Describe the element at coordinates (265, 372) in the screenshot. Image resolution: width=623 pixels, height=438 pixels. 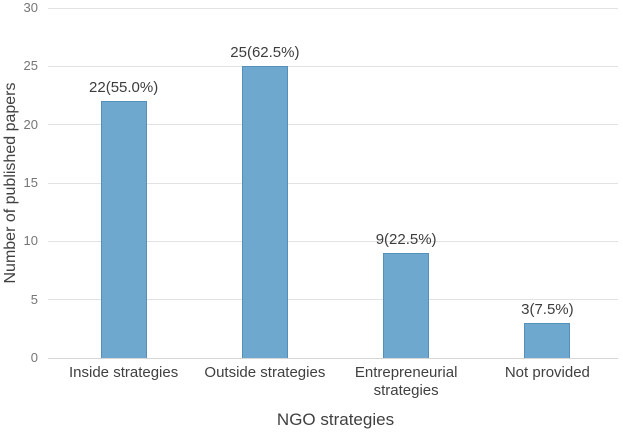
I see `x-category-label-2: Outside strategies` at that location.